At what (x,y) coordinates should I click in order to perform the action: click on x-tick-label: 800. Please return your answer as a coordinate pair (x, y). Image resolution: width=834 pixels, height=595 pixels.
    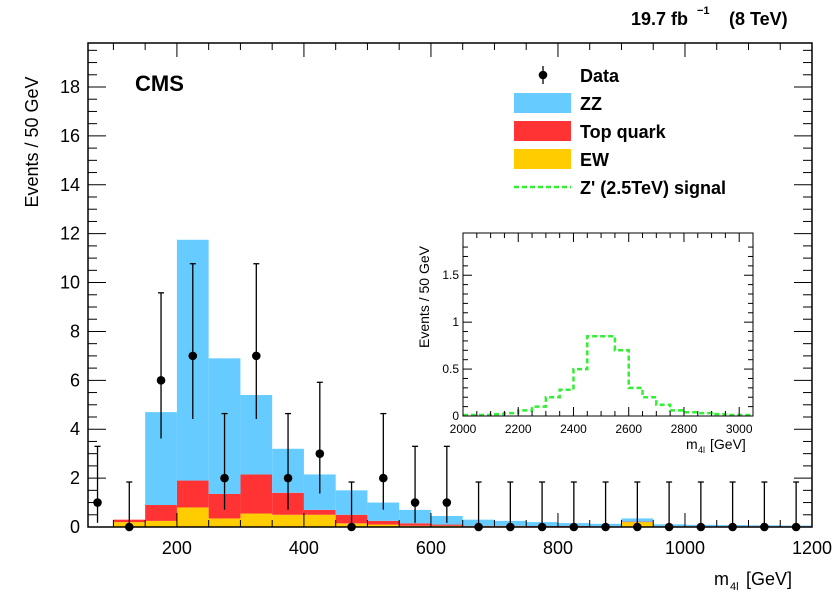
    Looking at the image, I should click on (558, 548).